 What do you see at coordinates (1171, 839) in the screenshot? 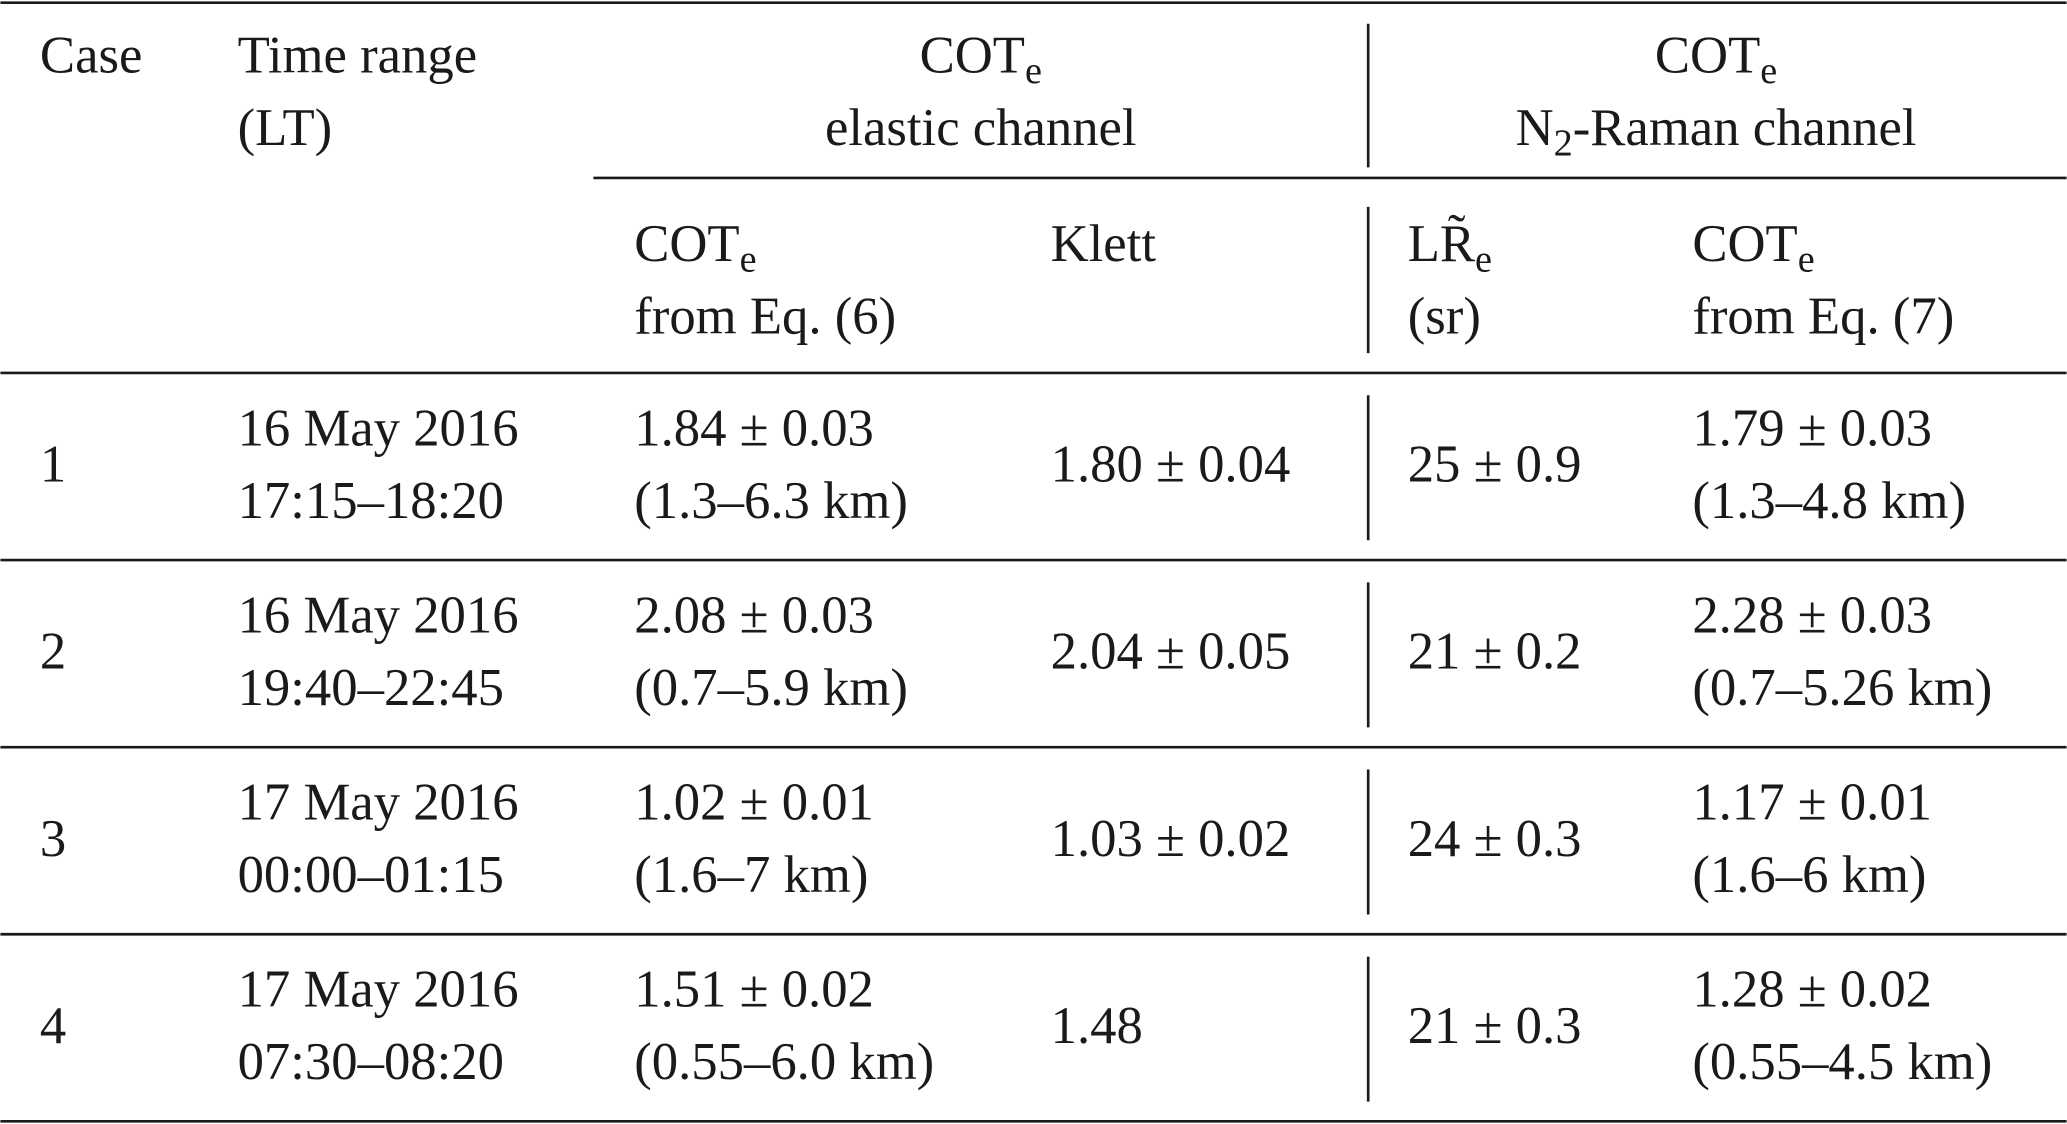
I see `cell: 1.03 ± 0.02` at bounding box center [1171, 839].